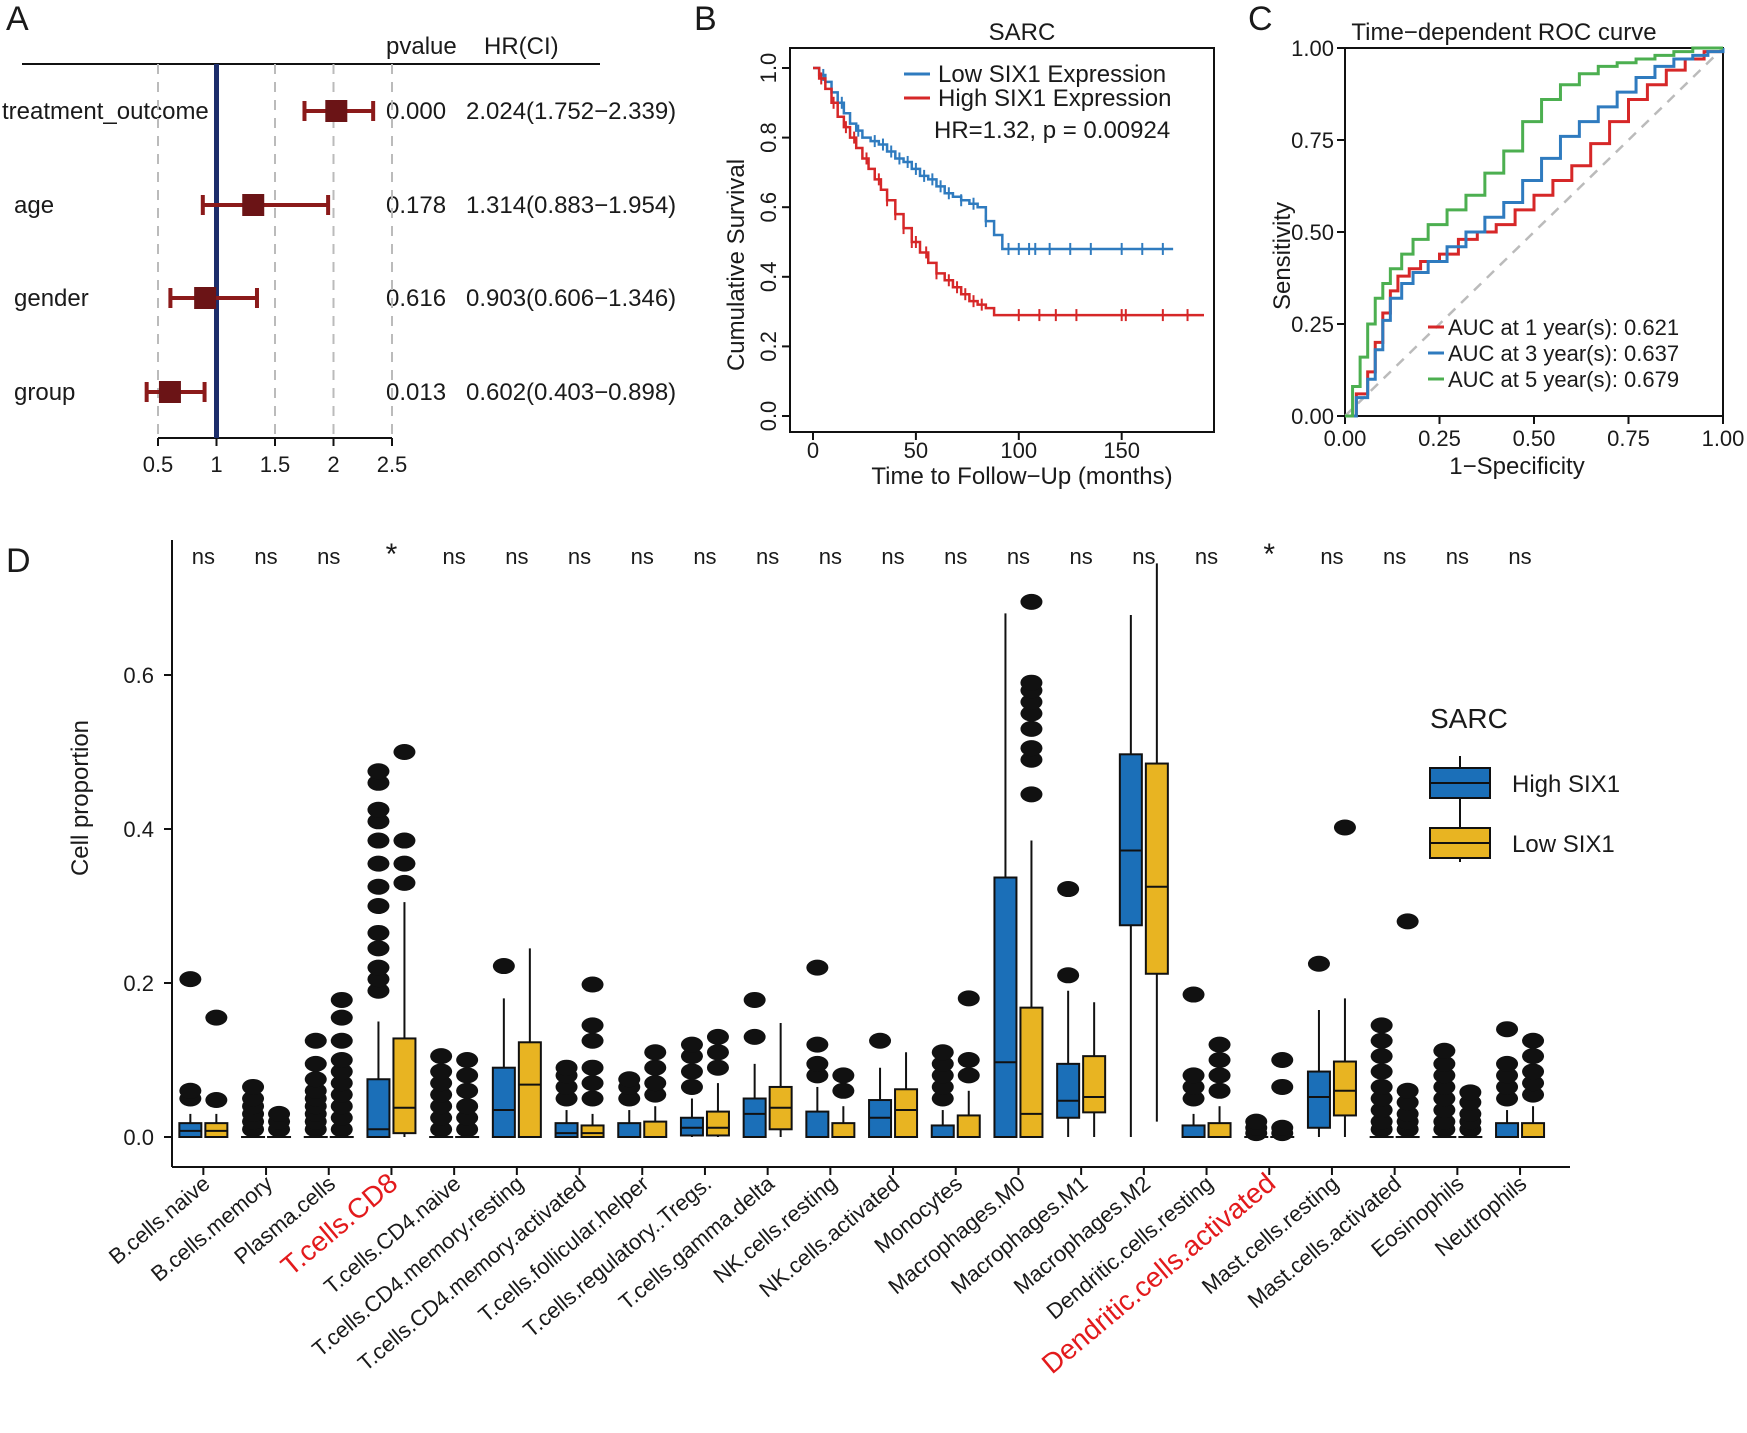 The image size is (1747, 1433). I want to click on panel-letter-b: B, so click(705, 19).